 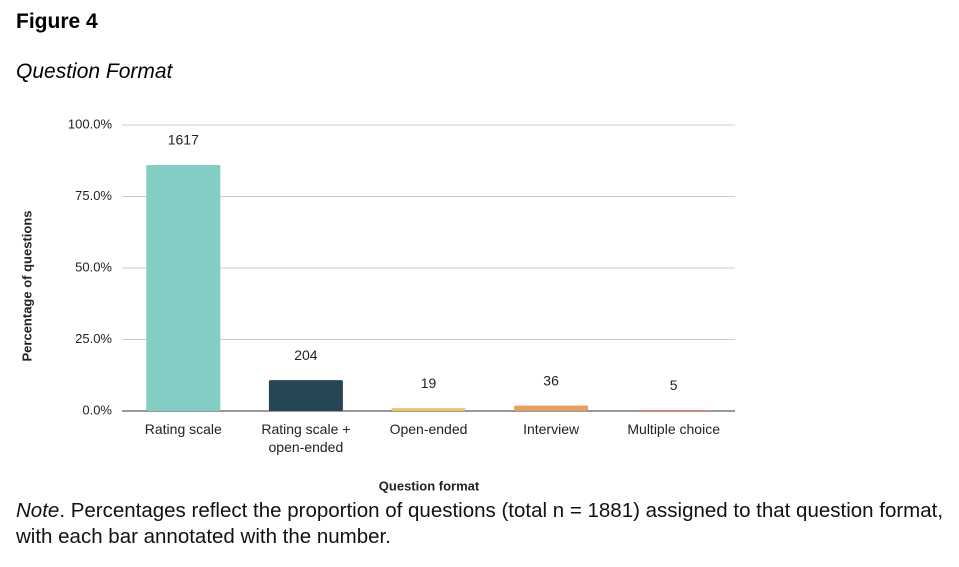 What do you see at coordinates (57, 21) in the screenshot?
I see `figure-label: Figure 4` at bounding box center [57, 21].